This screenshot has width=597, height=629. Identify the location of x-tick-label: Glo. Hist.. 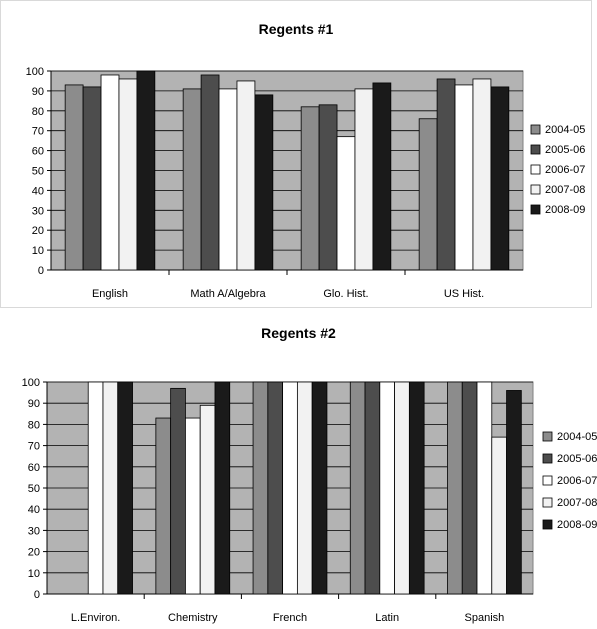
(345, 294).